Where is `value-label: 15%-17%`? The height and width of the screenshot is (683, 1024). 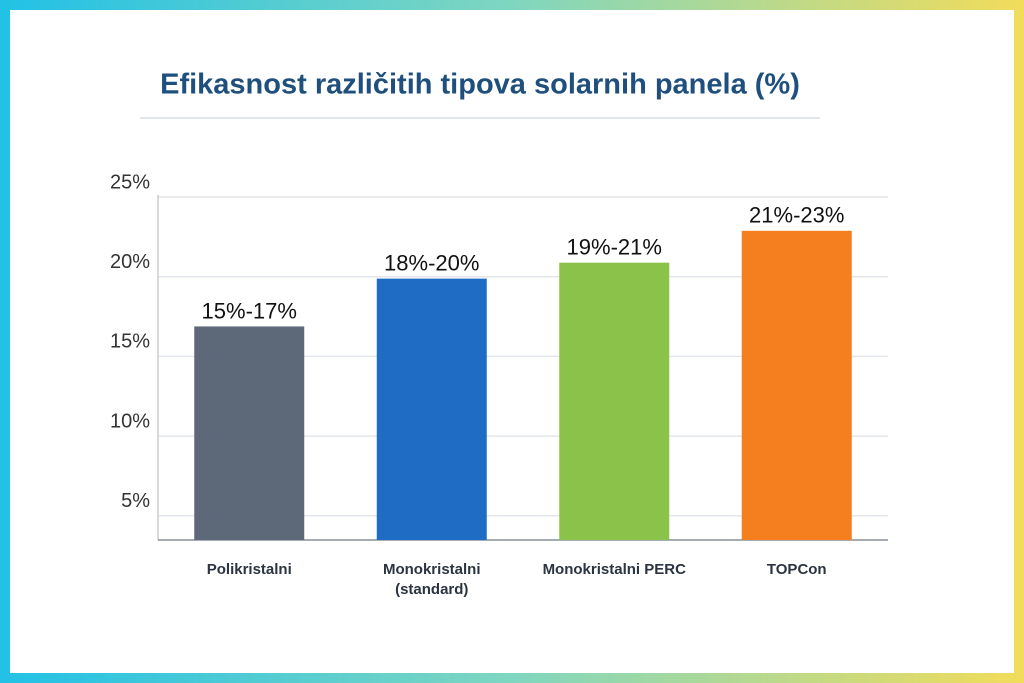
value-label: 15%-17% is located at coordinates (249, 310).